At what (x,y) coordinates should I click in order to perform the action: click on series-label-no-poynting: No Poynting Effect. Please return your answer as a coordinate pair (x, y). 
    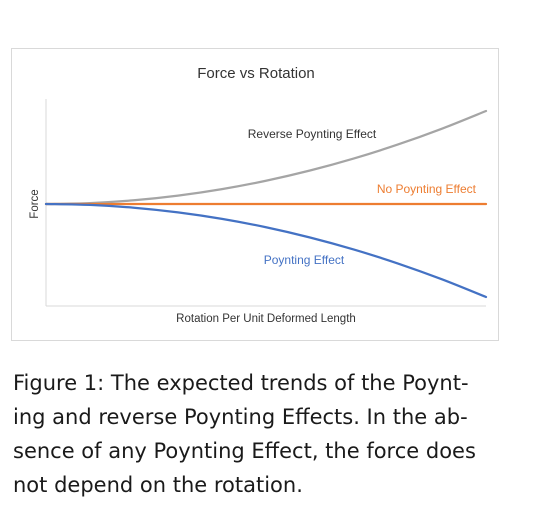
    Looking at the image, I should click on (427, 189).